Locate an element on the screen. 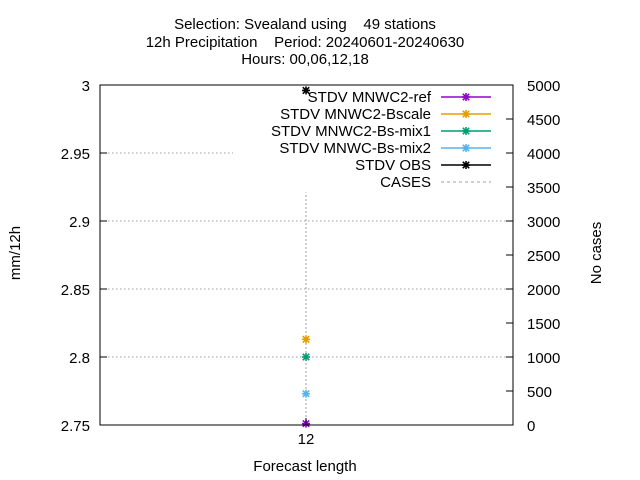 This screenshot has height=480, width=640. y-tick-label: 3 is located at coordinates (86, 86).